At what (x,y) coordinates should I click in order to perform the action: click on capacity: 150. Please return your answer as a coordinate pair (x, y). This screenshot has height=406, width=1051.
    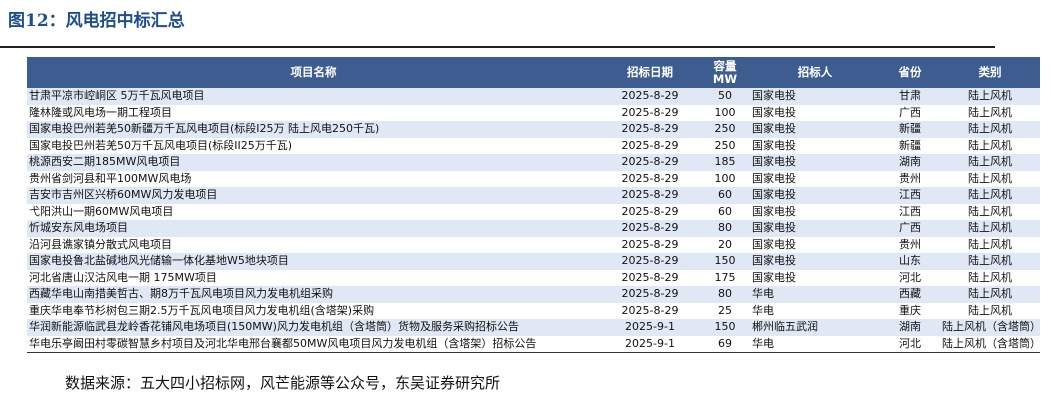
    Looking at the image, I should click on (725, 327).